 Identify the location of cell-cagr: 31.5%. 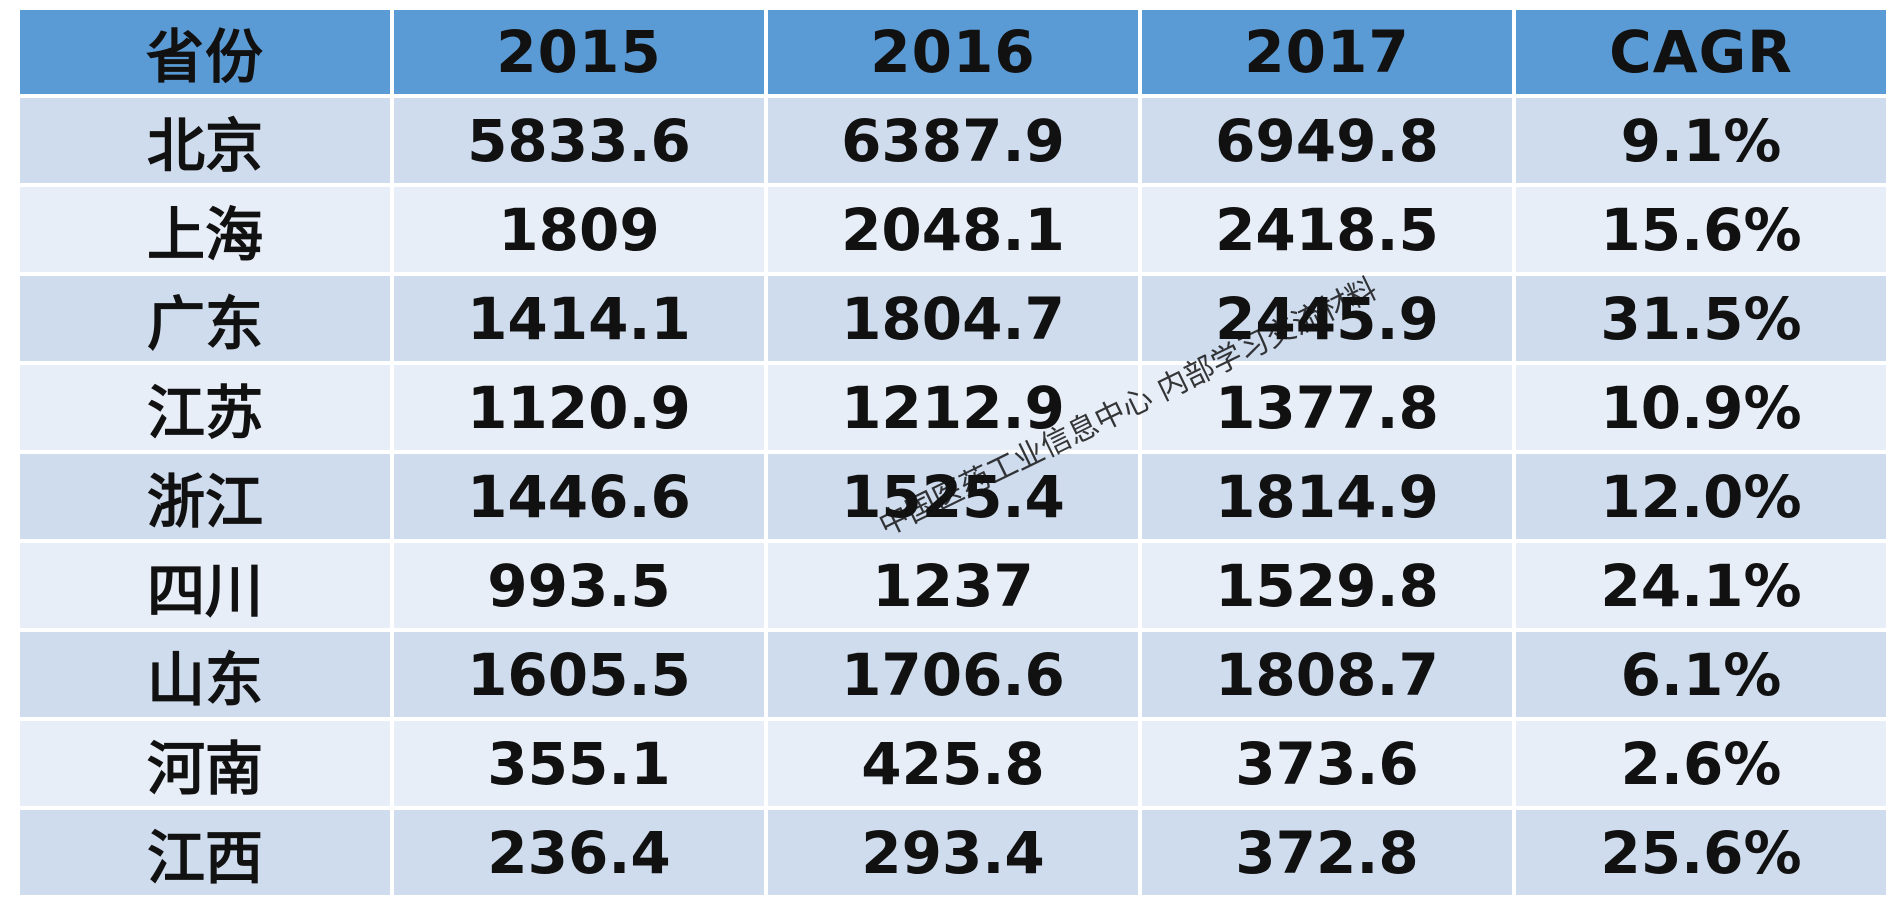
(1701, 318).